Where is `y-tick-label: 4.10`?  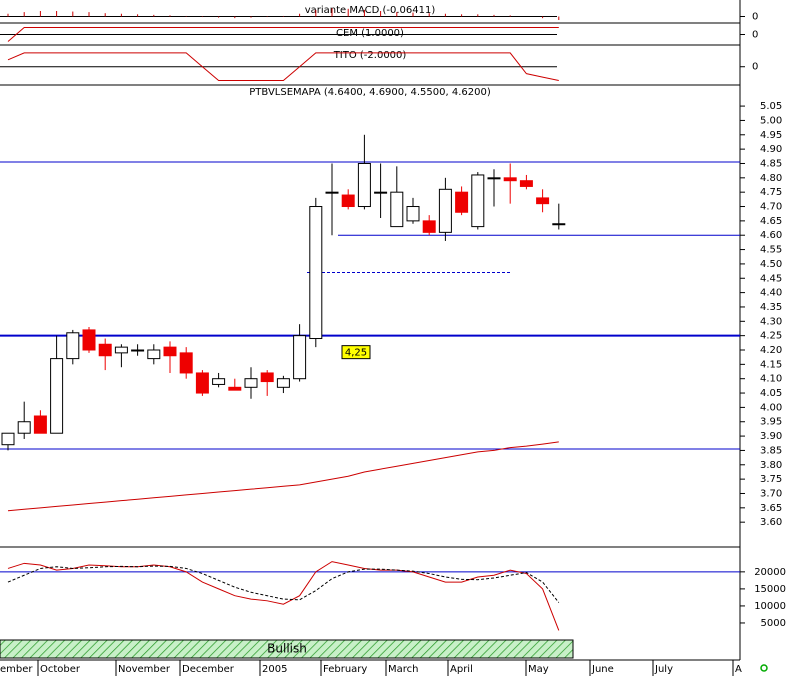
y-tick-label: 4.10 is located at coordinates (771, 379).